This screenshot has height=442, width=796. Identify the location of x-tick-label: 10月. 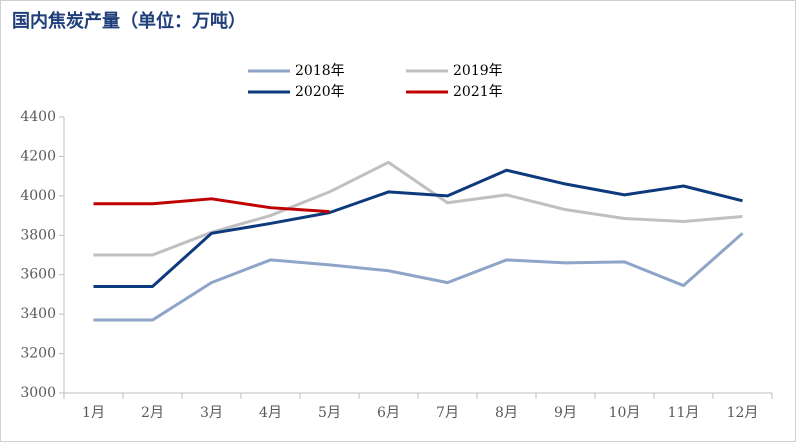
(625, 413).